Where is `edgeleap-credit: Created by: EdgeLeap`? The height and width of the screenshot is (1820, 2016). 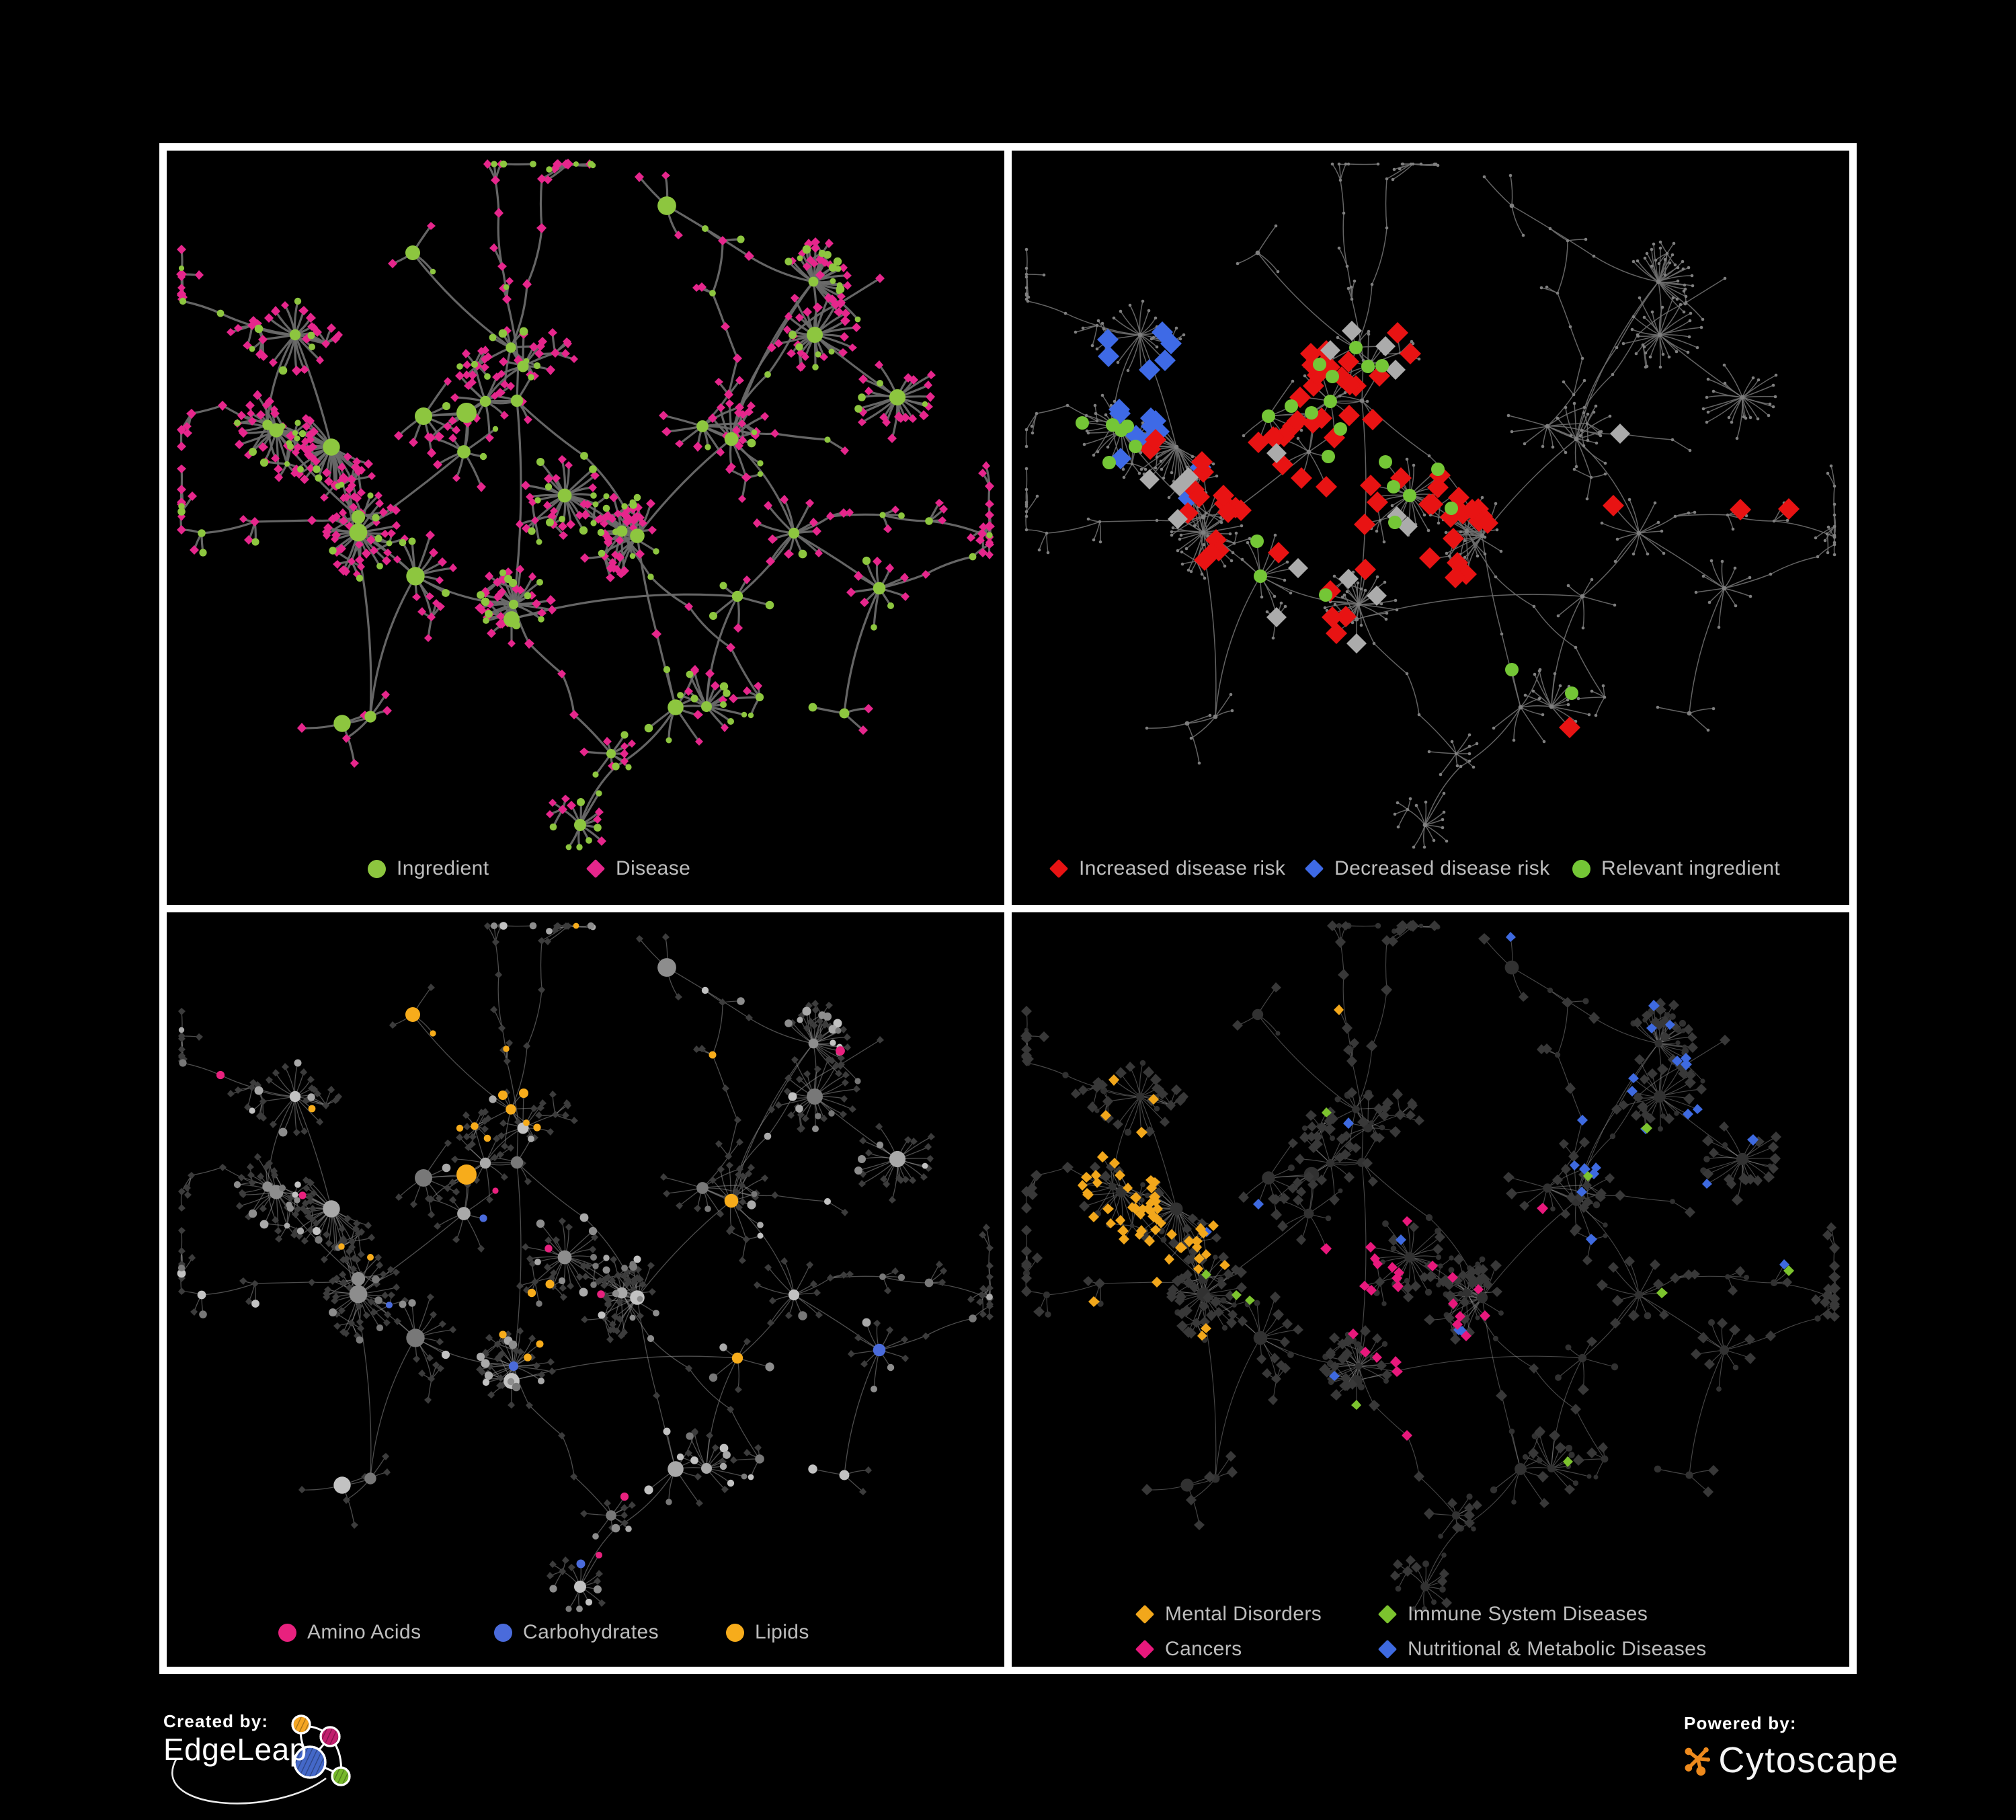 edgeleap-credit: Created by: EdgeLeap is located at coordinates (270, 1764).